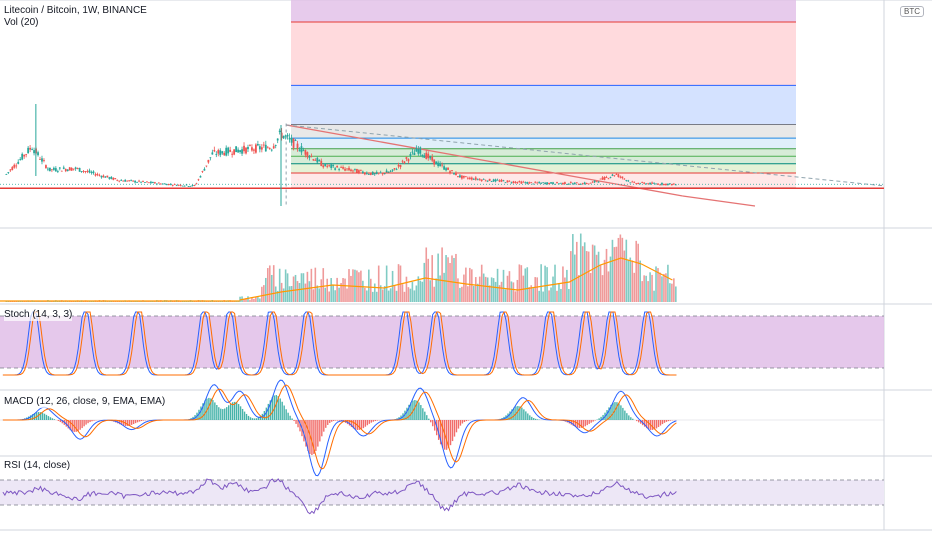 The width and height of the screenshot is (932, 550). I want to click on rsi-legend: RSI (14, close), so click(37, 466).